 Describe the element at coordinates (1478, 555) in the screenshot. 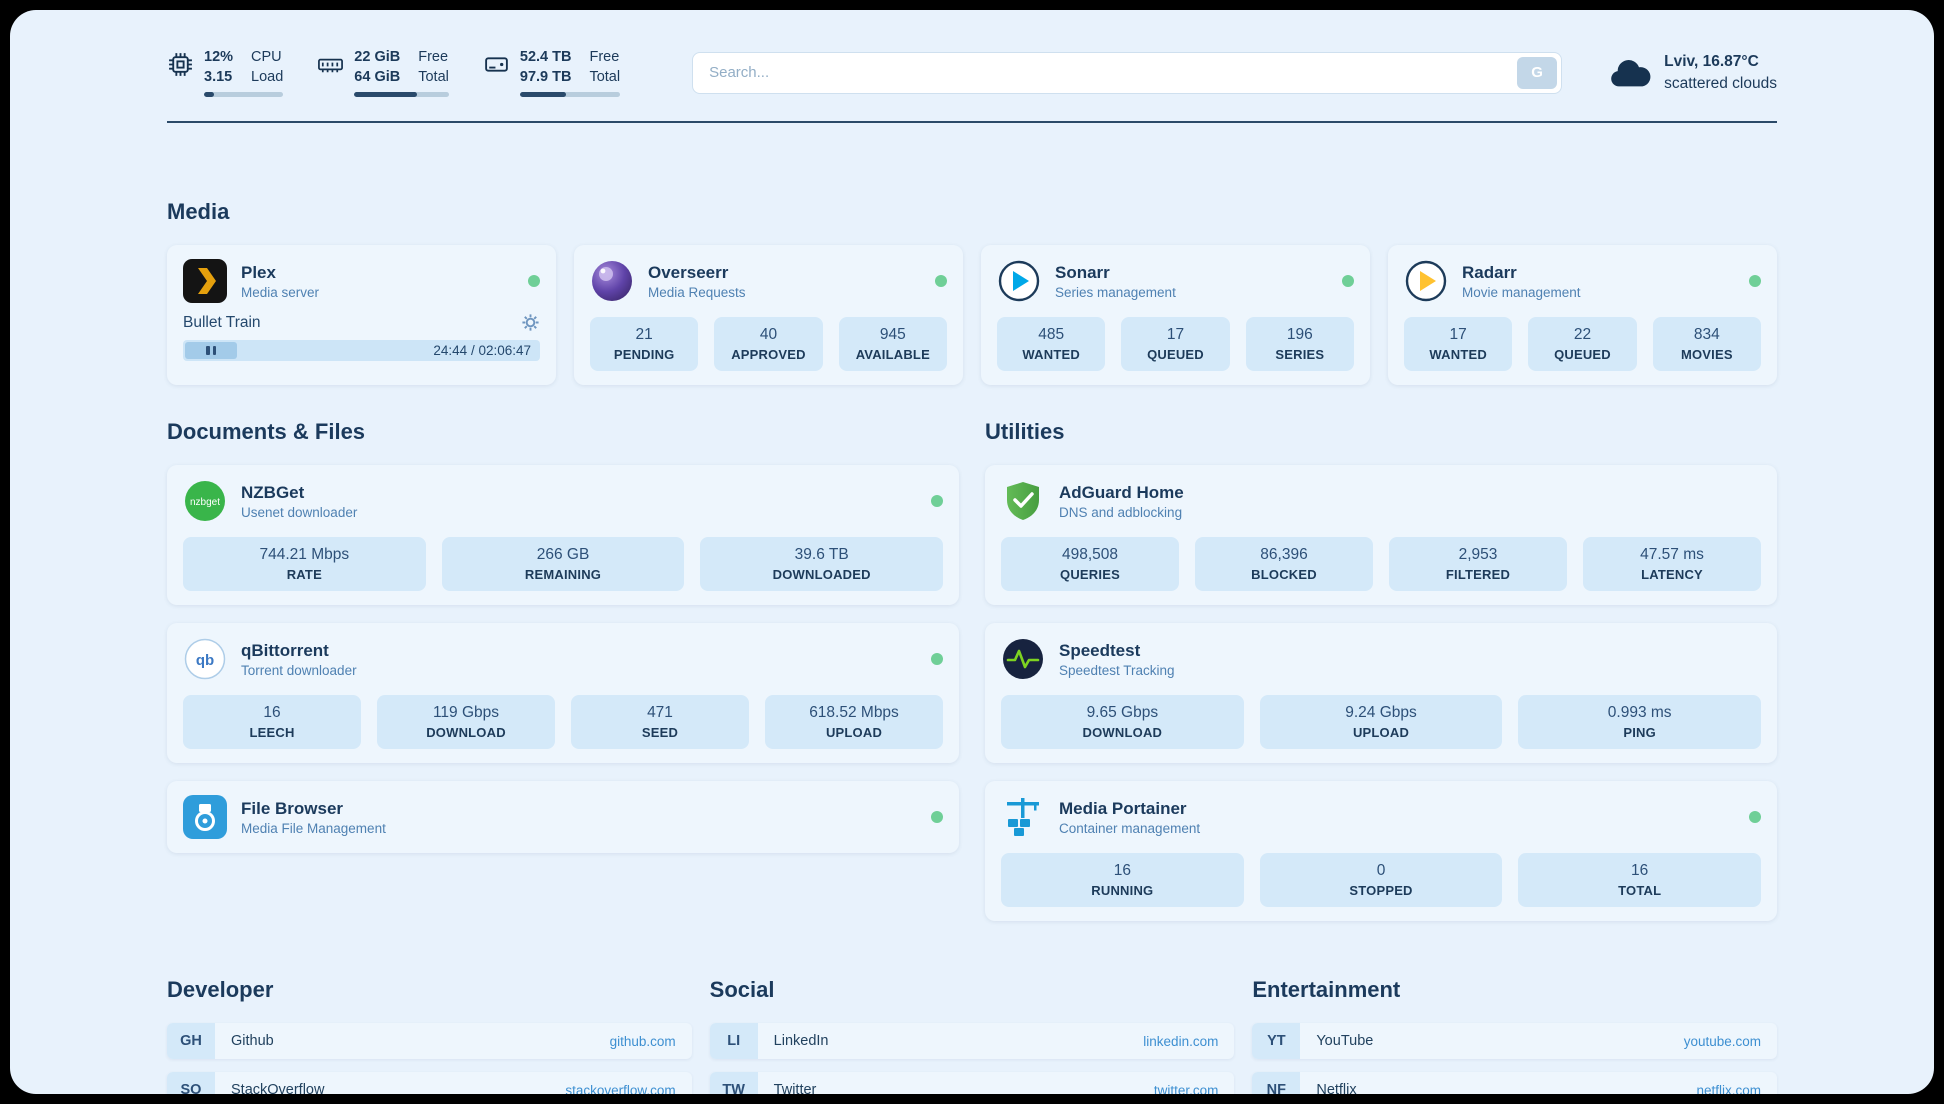

I see `stat-value: 2,953` at that location.